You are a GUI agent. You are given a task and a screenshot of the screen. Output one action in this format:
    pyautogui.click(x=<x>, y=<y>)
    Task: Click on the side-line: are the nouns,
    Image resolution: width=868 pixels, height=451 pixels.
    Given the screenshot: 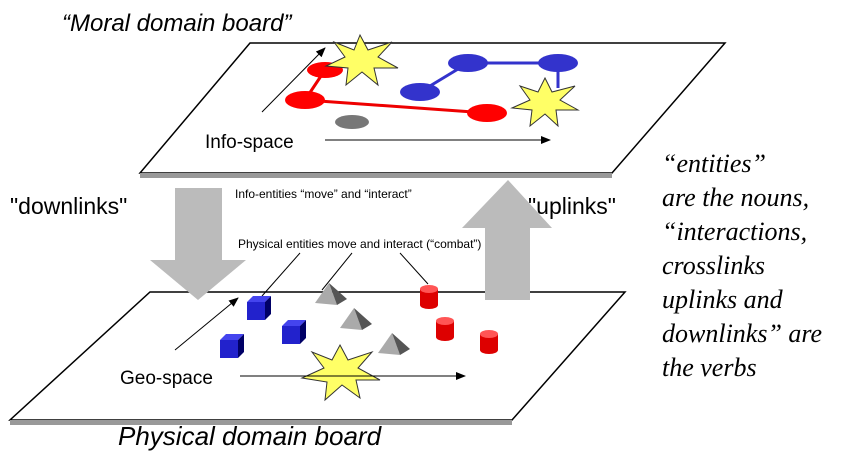 What is the action you would take?
    pyautogui.click(x=735, y=197)
    